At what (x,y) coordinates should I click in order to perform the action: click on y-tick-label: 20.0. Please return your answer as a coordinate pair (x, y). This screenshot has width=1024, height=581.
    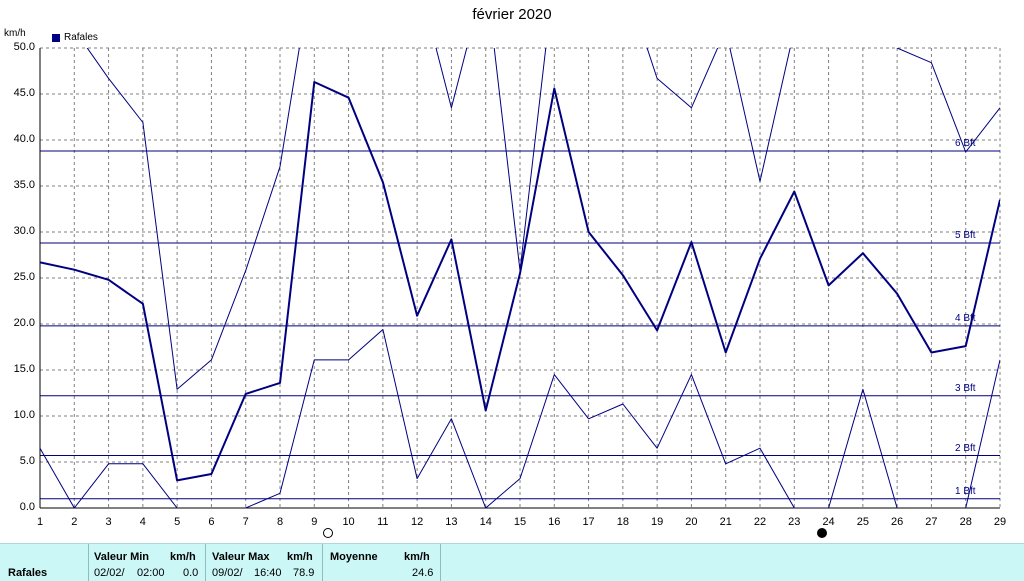
    Looking at the image, I should click on (24, 323).